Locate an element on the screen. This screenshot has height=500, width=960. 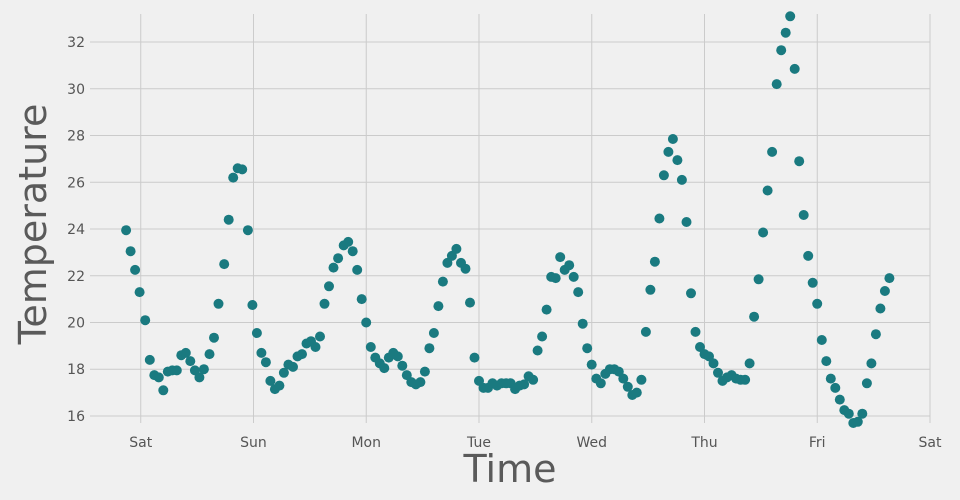
y-tick-label: 26 is located at coordinates (76, 183).